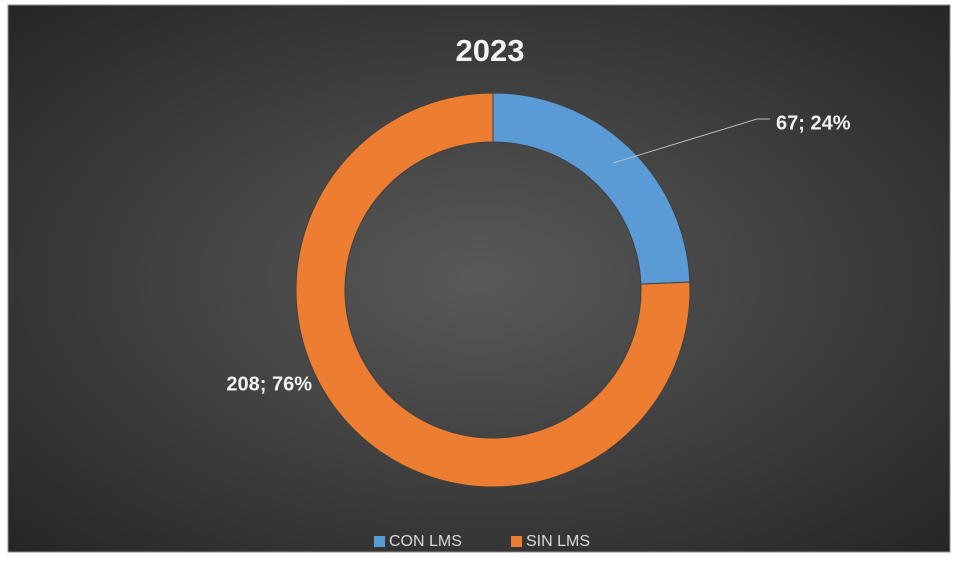 This screenshot has width=958, height=577. What do you see at coordinates (269, 384) in the screenshot?
I see `data-label: 208; 76%` at bounding box center [269, 384].